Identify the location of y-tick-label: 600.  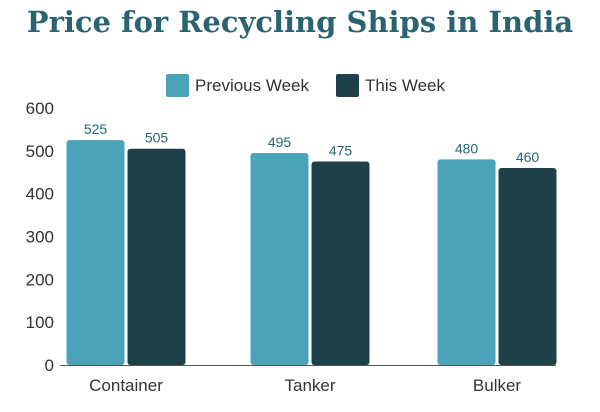
(40, 108).